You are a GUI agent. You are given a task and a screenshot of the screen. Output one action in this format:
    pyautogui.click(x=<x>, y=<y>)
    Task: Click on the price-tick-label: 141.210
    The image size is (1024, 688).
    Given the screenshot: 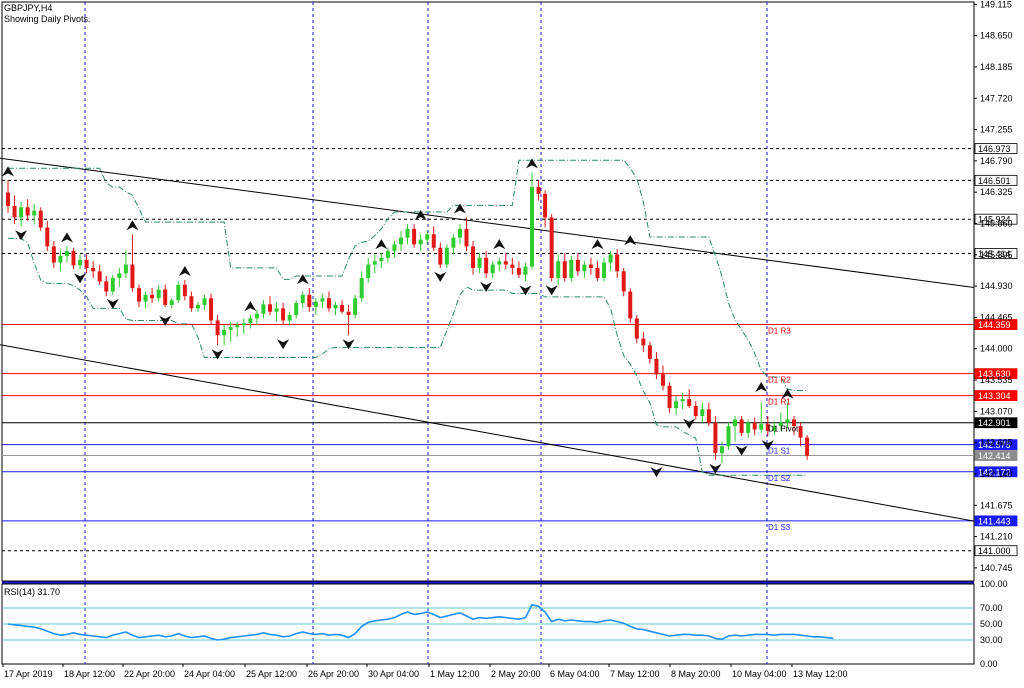 What is the action you would take?
    pyautogui.click(x=996, y=537)
    